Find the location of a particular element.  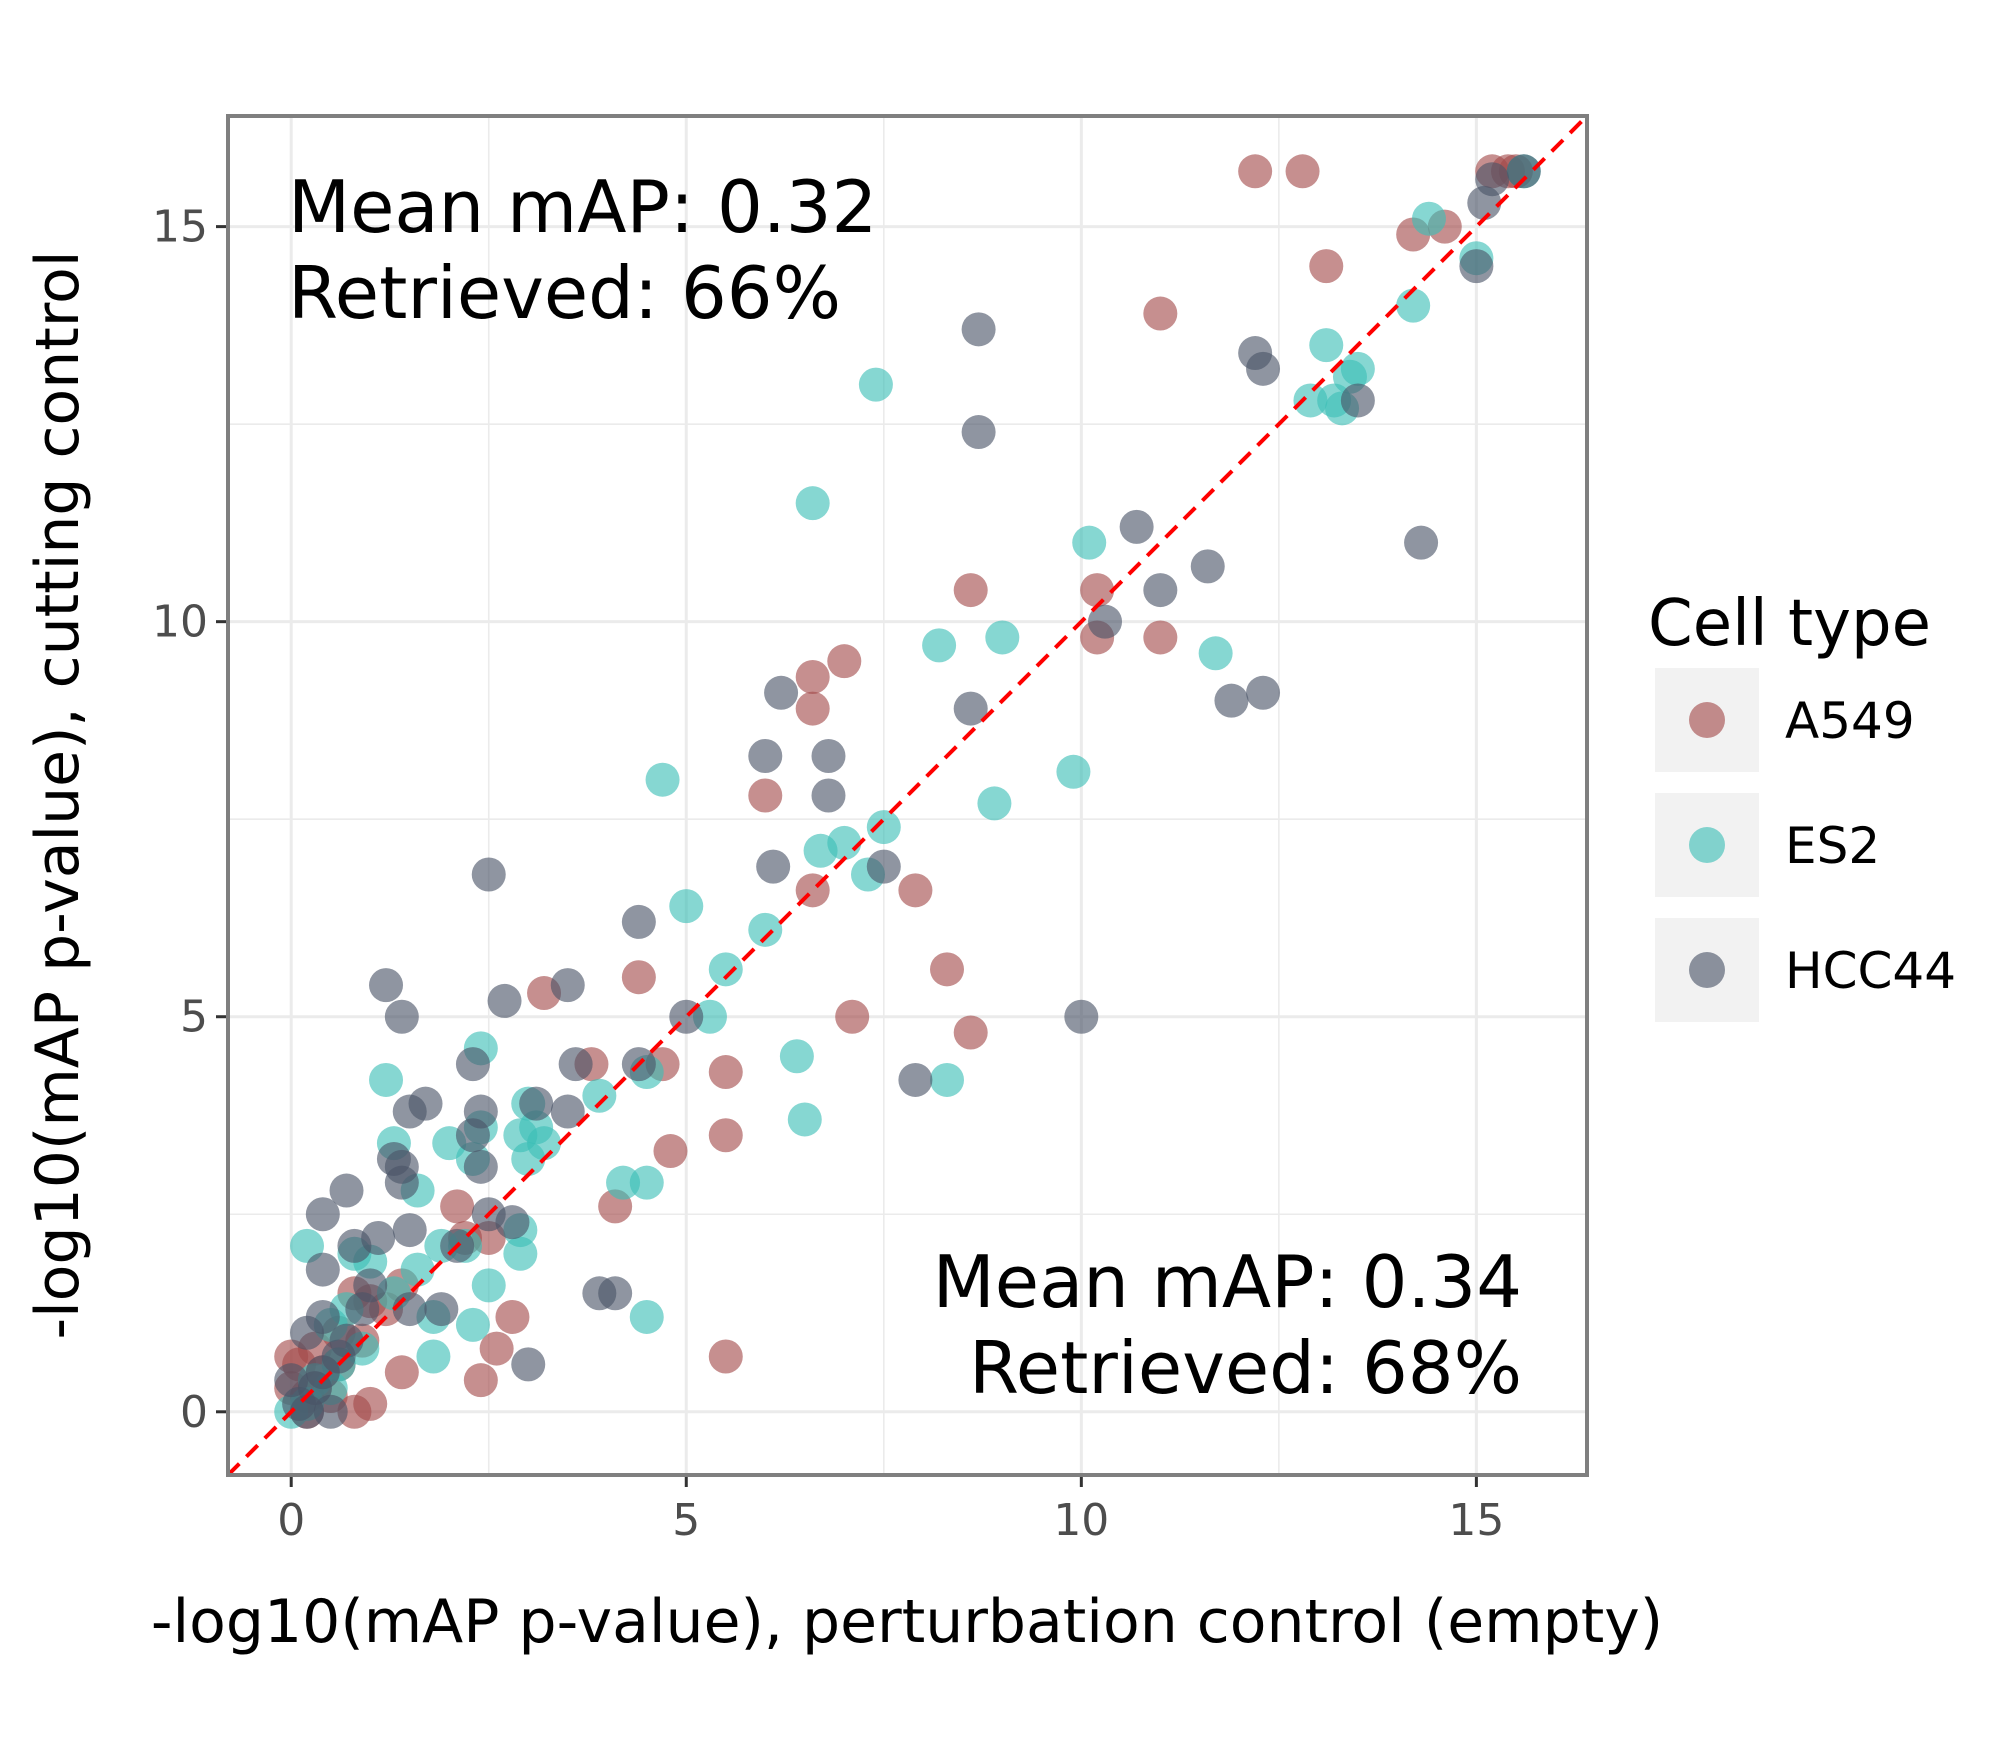

annotation-top-left-line2: Retrieved: 66% is located at coordinates (564, 293).